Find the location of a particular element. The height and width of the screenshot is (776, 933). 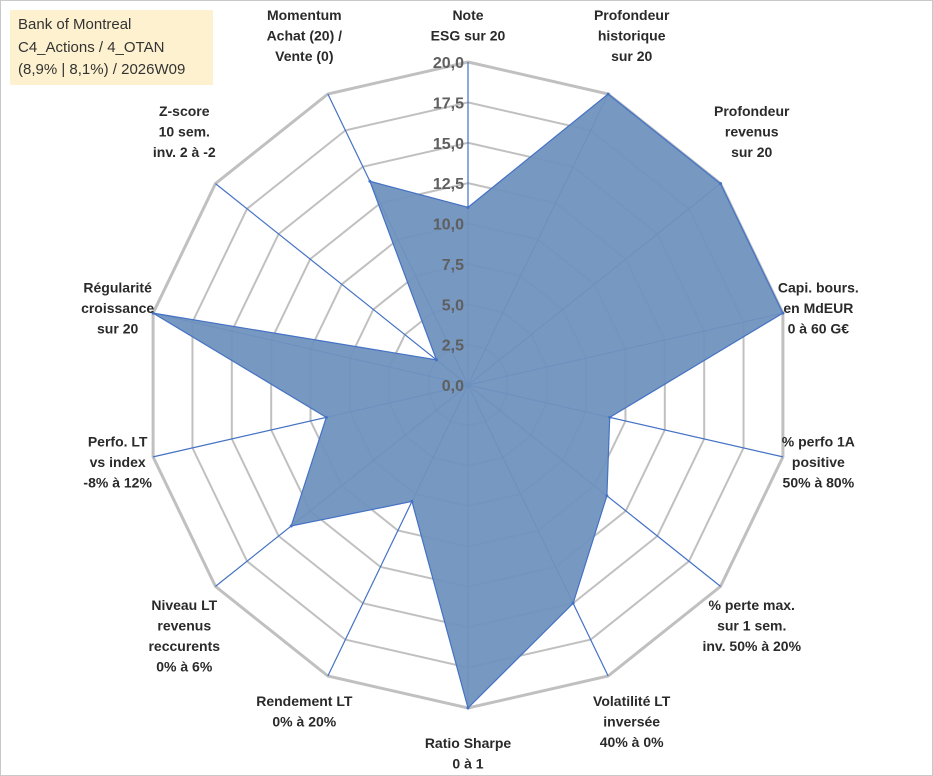

axis-label: Régularité croissance sur 20 is located at coordinates (117, 308).